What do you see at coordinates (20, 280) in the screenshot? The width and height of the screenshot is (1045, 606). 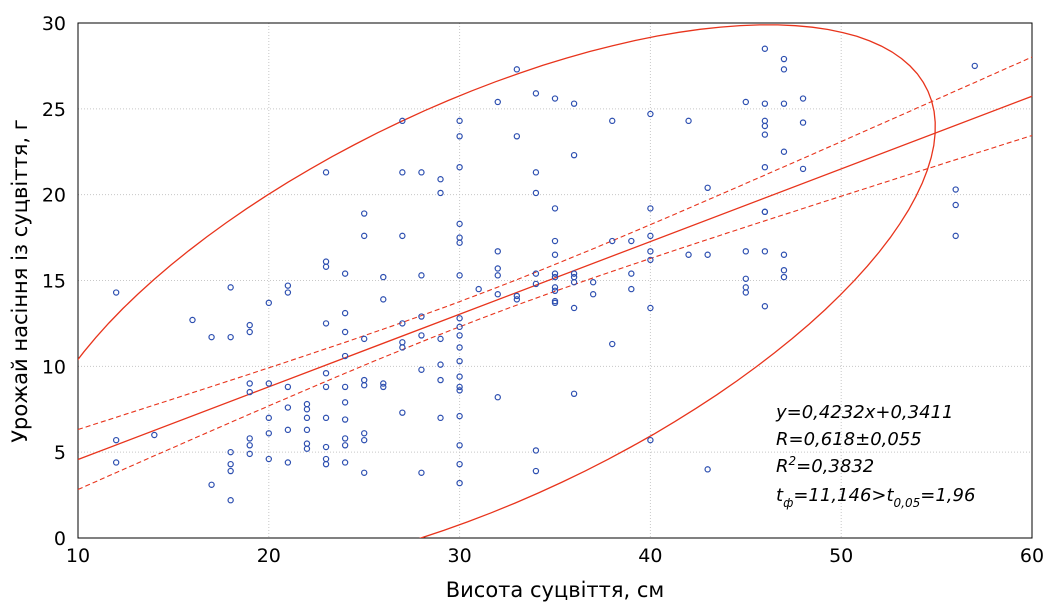 I see `y-axis-title: Урожай насіння із суцвіття, г` at bounding box center [20, 280].